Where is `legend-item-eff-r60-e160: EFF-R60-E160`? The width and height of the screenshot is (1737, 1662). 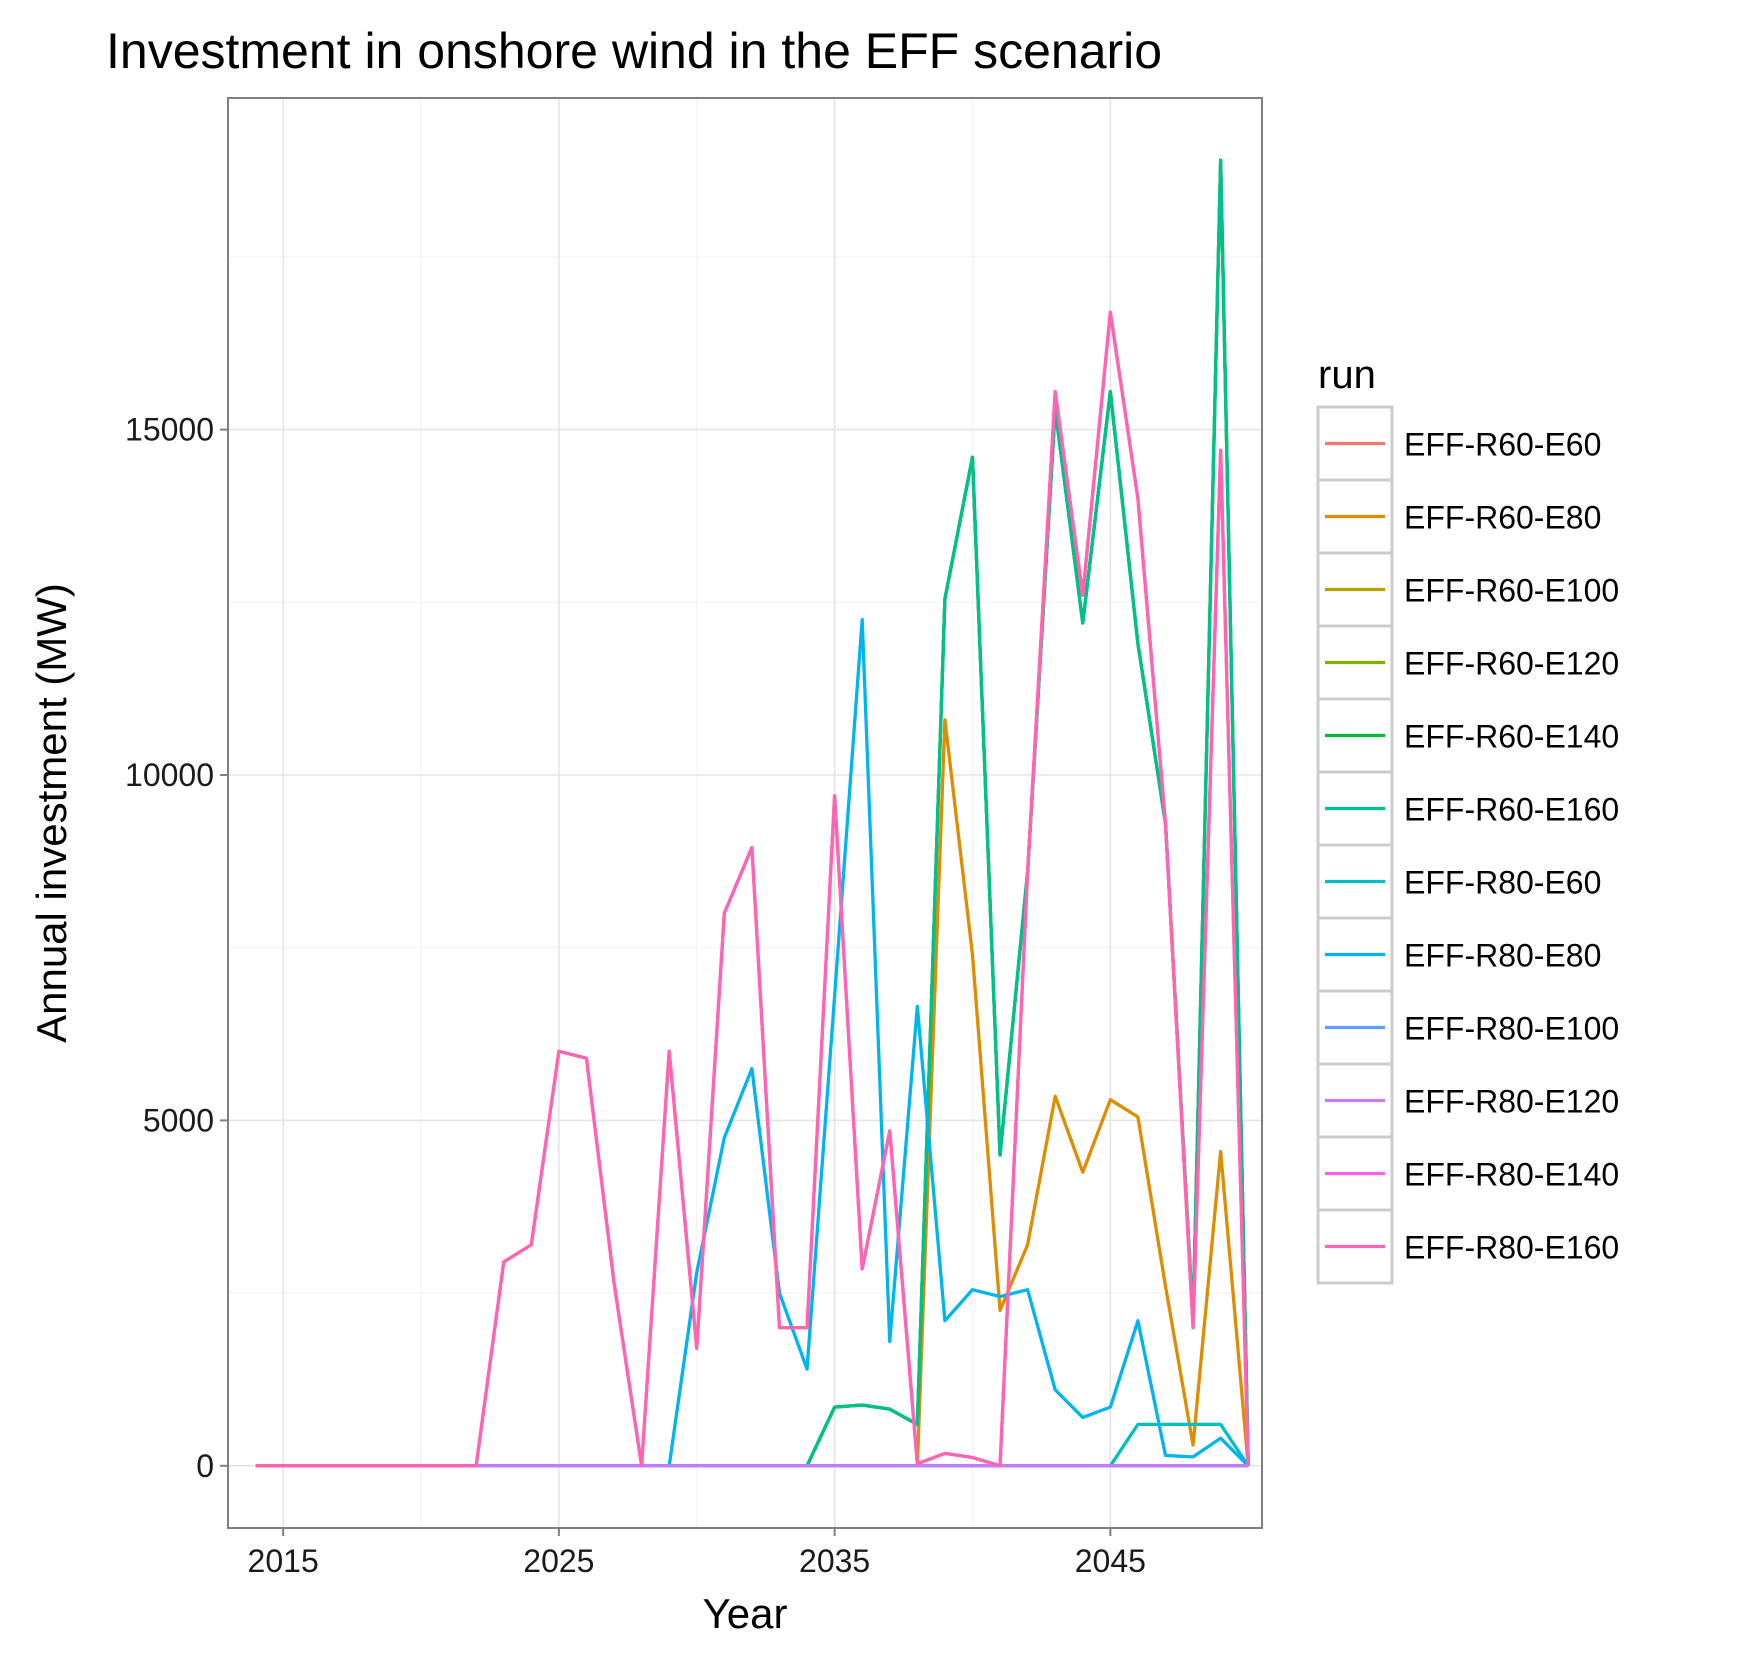
legend-item-eff-r60-e160: EFF-R60-E160 is located at coordinates (1467, 808).